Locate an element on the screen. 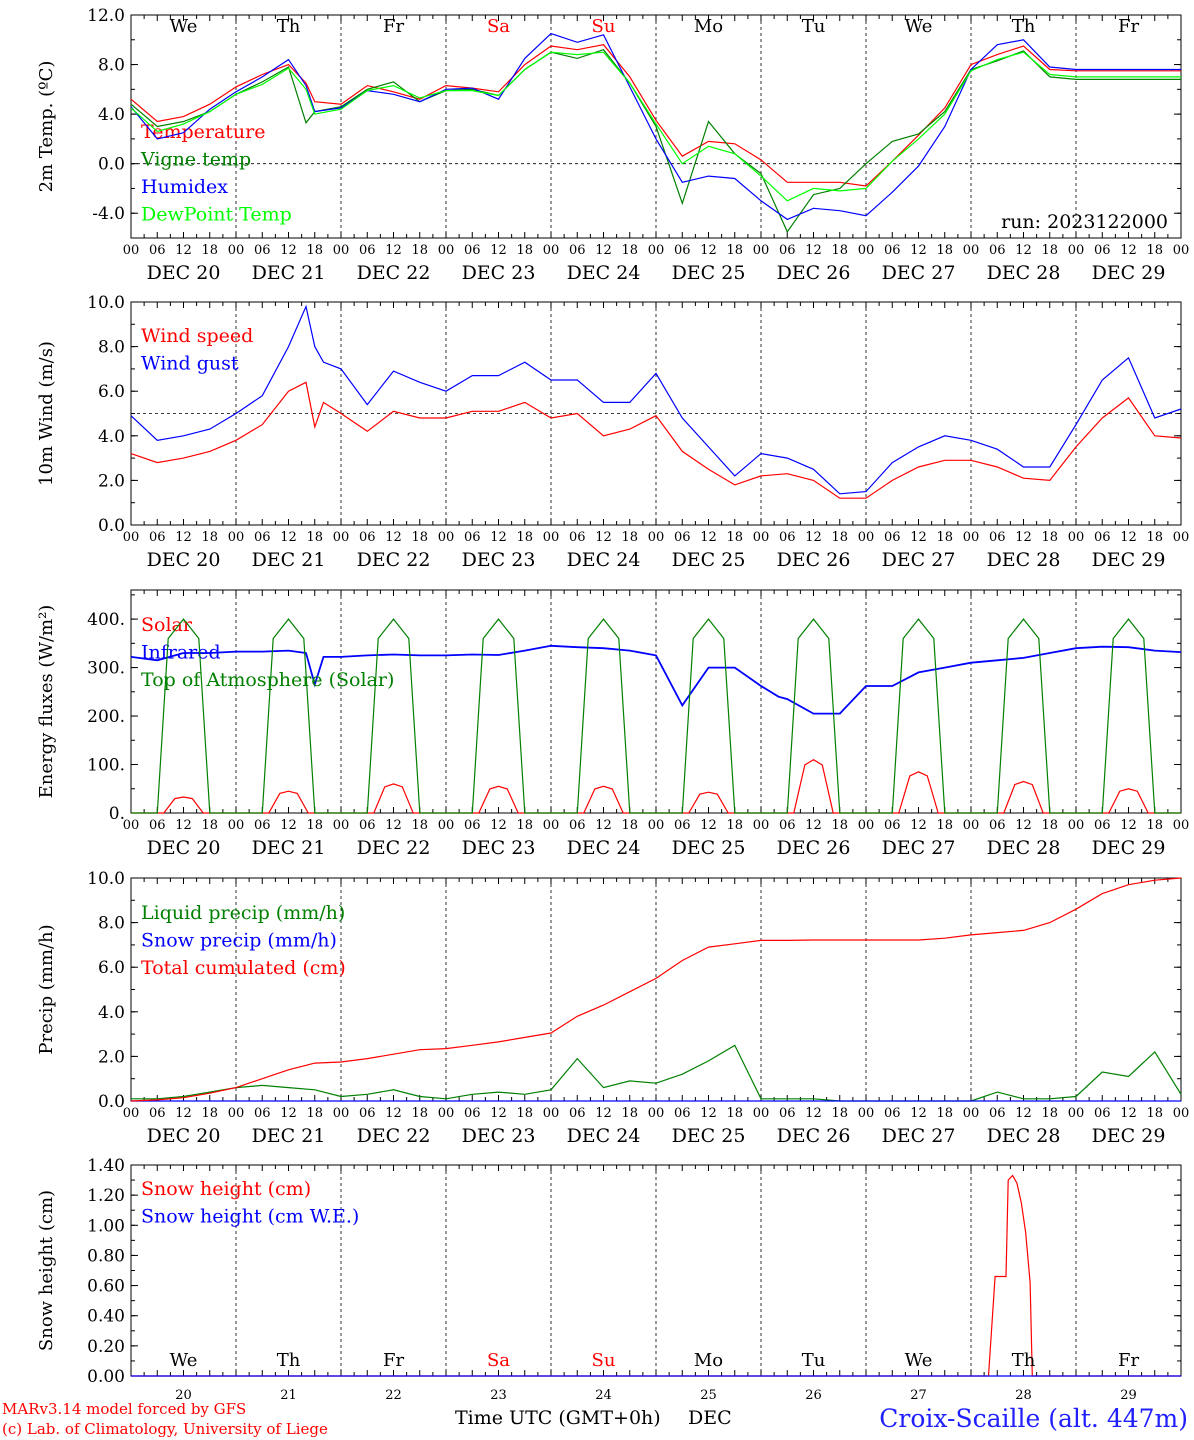 The width and height of the screenshot is (1194, 1440). weekday-label: Su is located at coordinates (604, 1360).